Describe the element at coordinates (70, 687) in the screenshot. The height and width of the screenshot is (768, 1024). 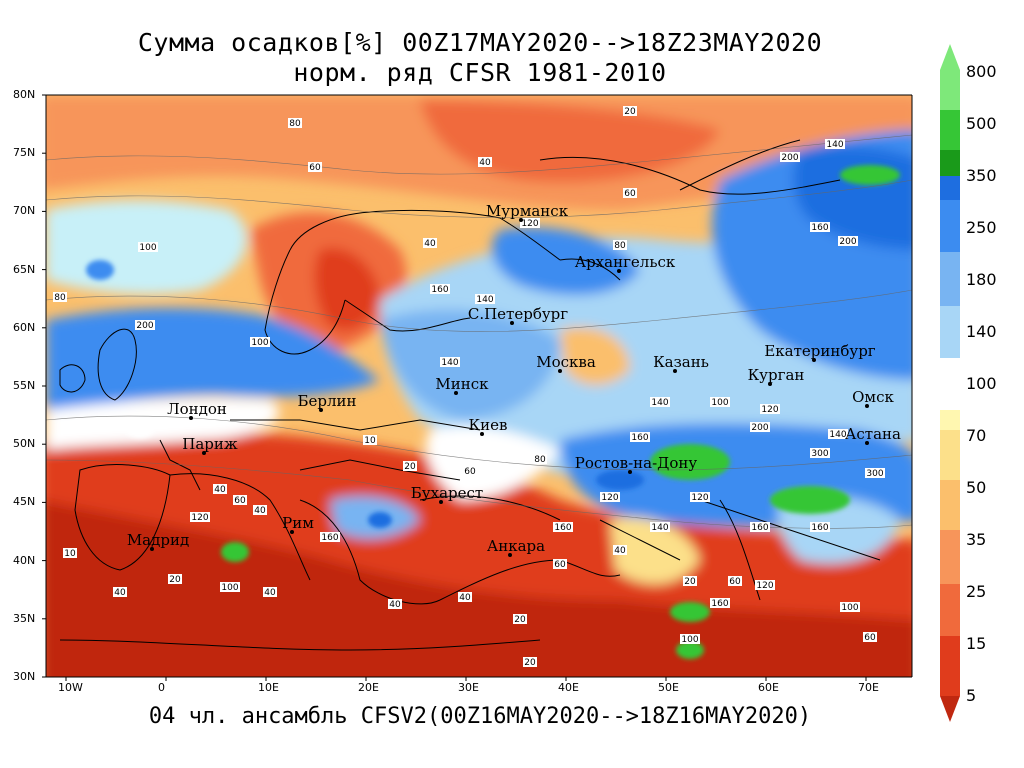
I see `lon-label: 10W` at that location.